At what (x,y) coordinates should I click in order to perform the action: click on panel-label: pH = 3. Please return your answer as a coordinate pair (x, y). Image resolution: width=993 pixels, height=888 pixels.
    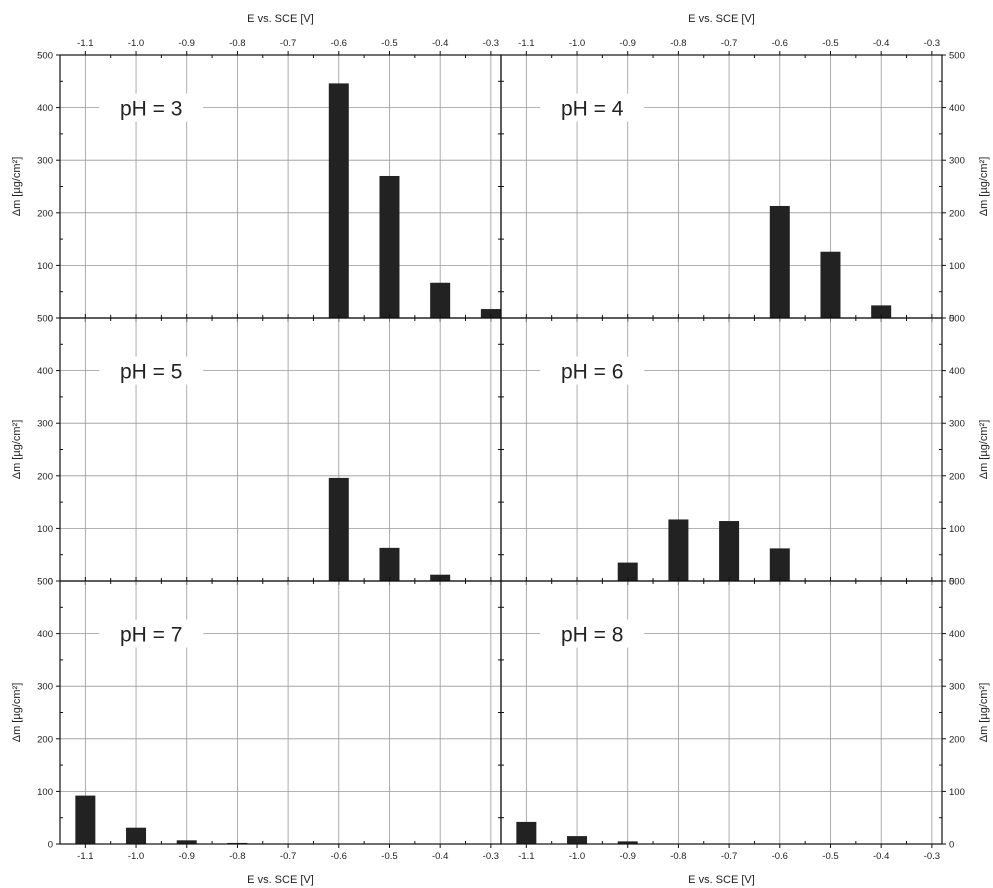
    Looking at the image, I should click on (151, 109).